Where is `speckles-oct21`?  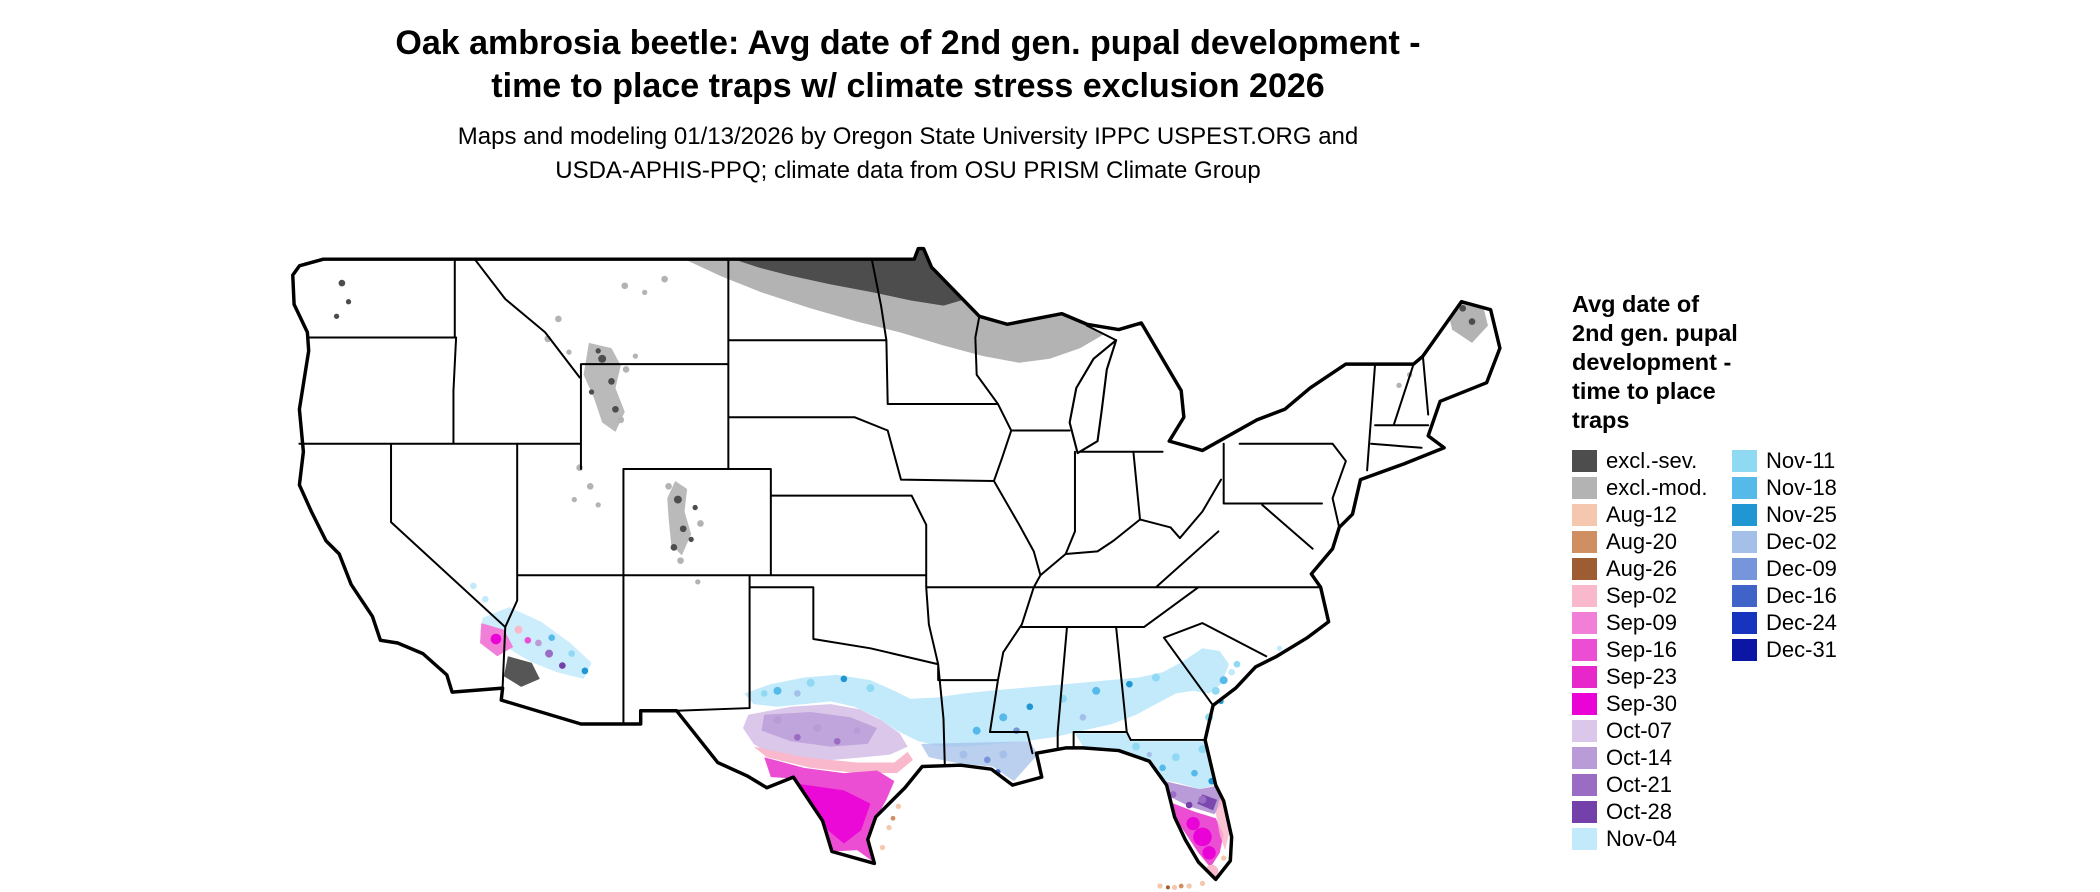
speckles-oct21 is located at coordinates (876, 726).